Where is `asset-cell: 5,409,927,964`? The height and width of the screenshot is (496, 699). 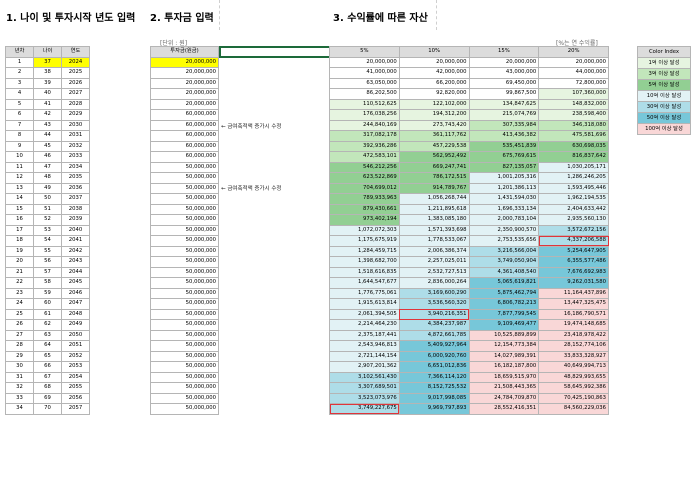 asset-cell: 5,409,927,964 is located at coordinates (434, 346).